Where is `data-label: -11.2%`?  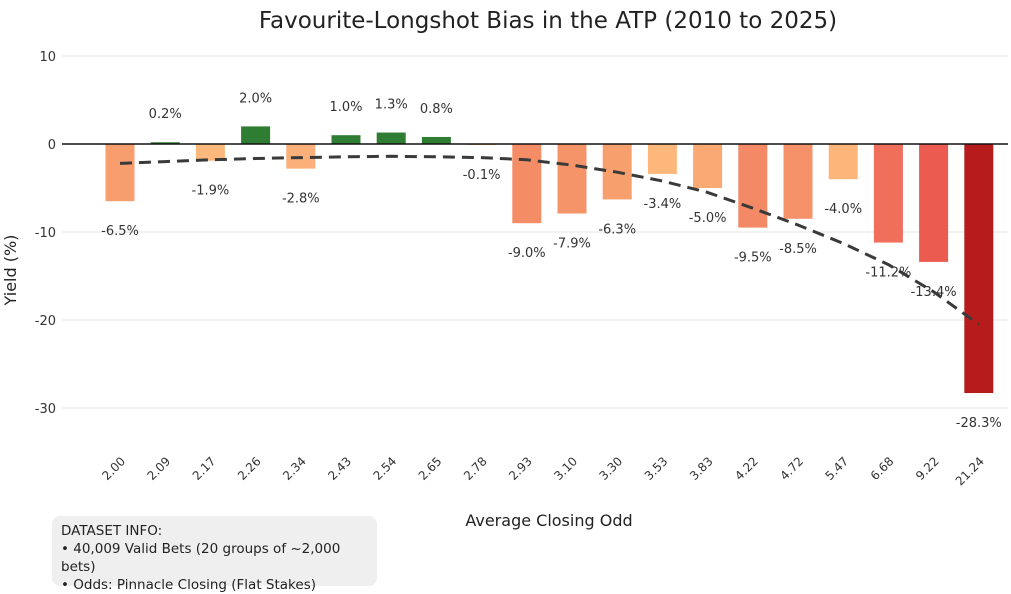 data-label: -11.2% is located at coordinates (888, 273).